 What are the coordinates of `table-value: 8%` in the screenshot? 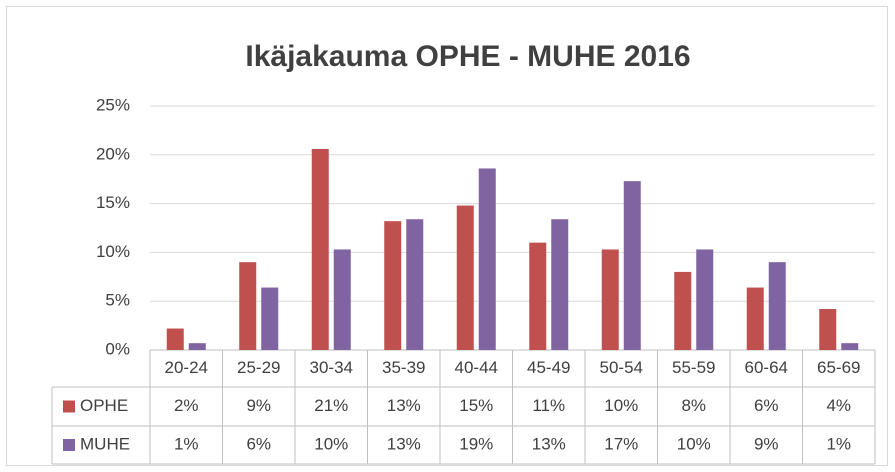 It's located at (693, 405).